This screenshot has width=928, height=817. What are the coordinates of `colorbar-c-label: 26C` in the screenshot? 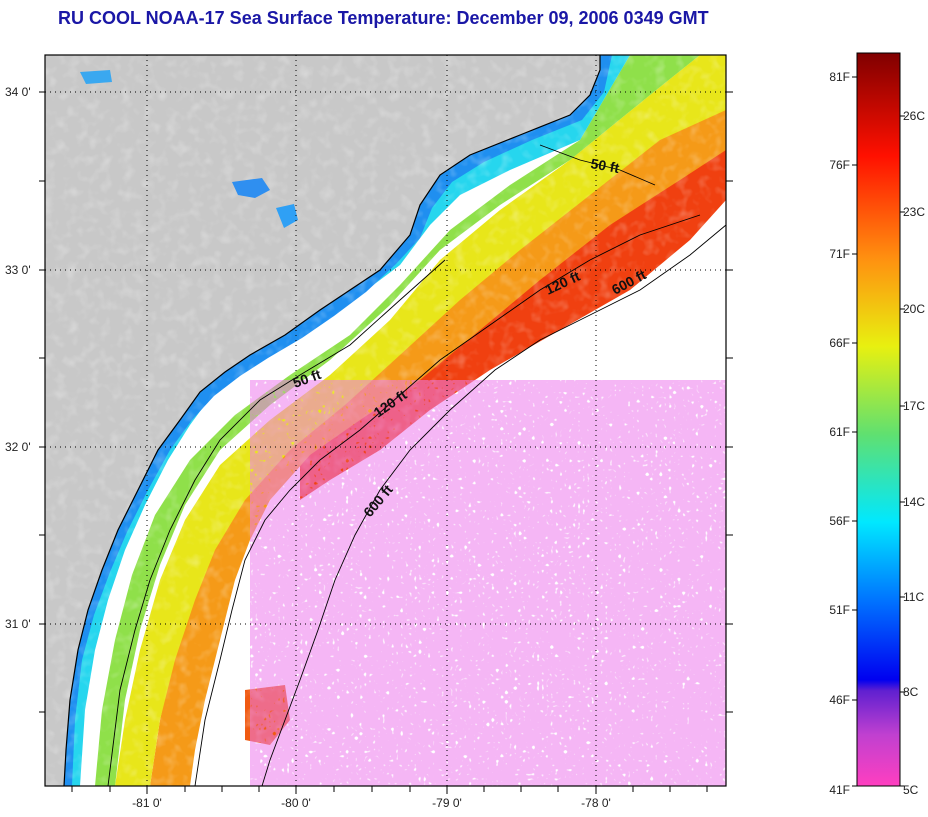 It's located at (914, 116).